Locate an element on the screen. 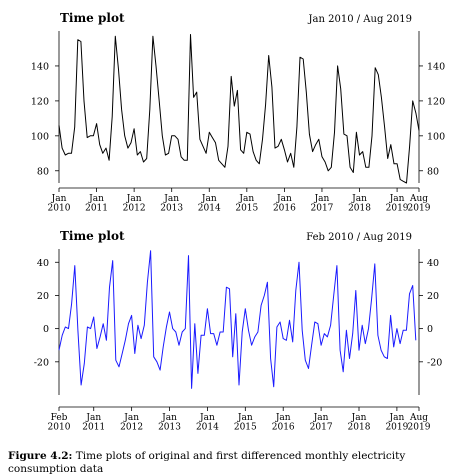 Image resolution: width=474 pixels, height=476 pixels. x-tick-label: Jan 2010 is located at coordinates (59, 204).